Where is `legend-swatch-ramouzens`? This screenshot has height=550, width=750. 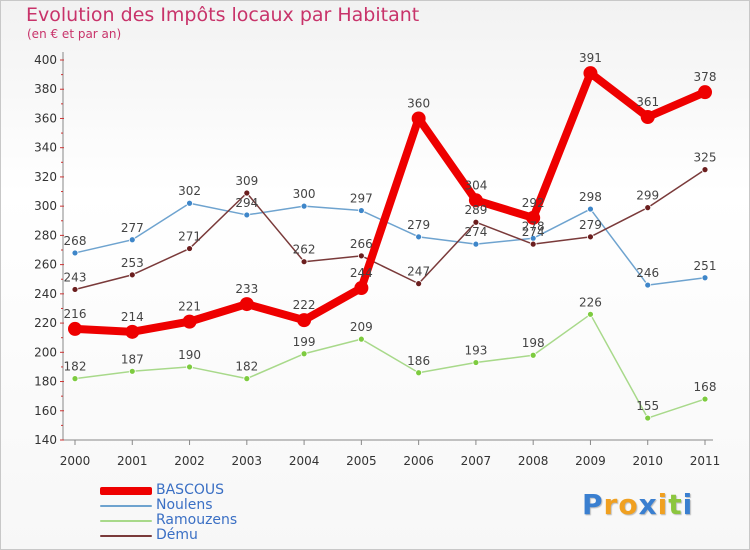 legend-swatch-ramouzens is located at coordinates (126, 521).